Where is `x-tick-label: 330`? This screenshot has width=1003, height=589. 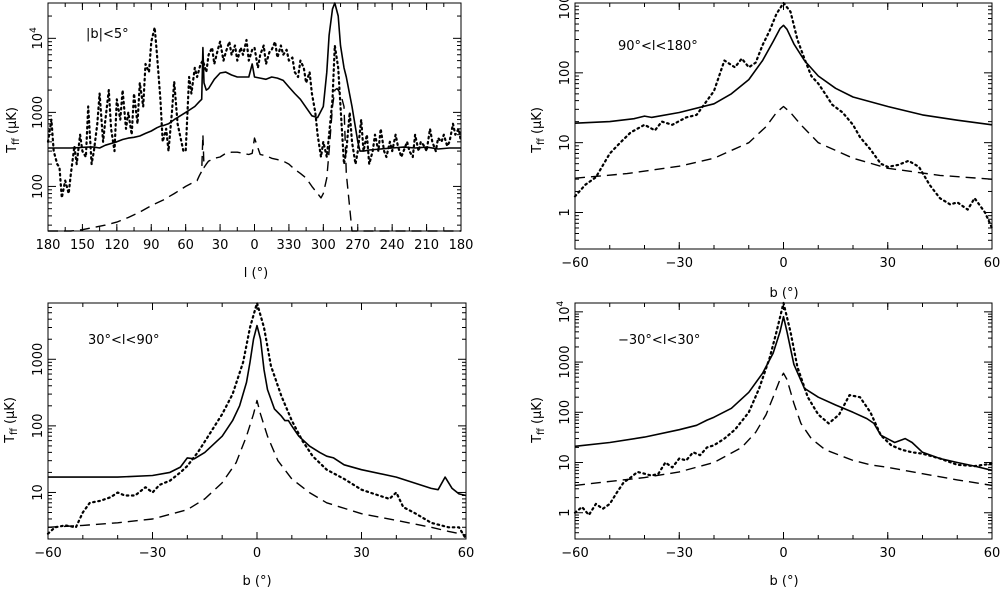
x-tick-label: 330 is located at coordinates (289, 245).